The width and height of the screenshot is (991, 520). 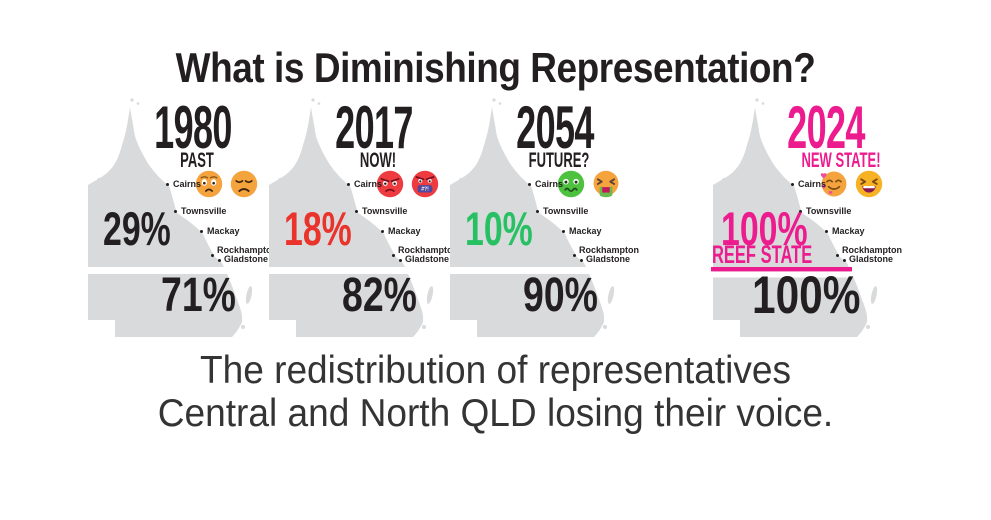 I want to click on grawlix-text: #?!, so click(x=425, y=190).